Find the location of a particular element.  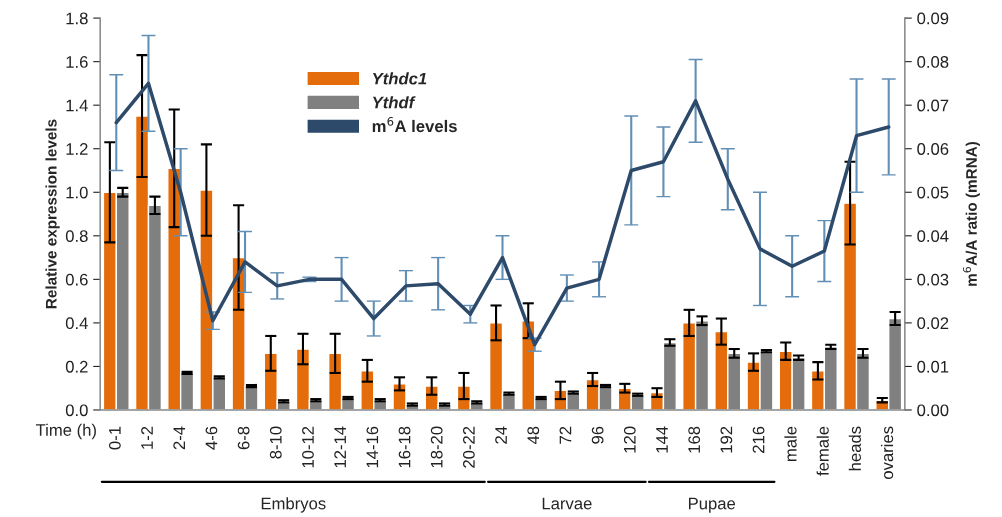

y-tick-label: 0.2 is located at coordinates (76, 366).